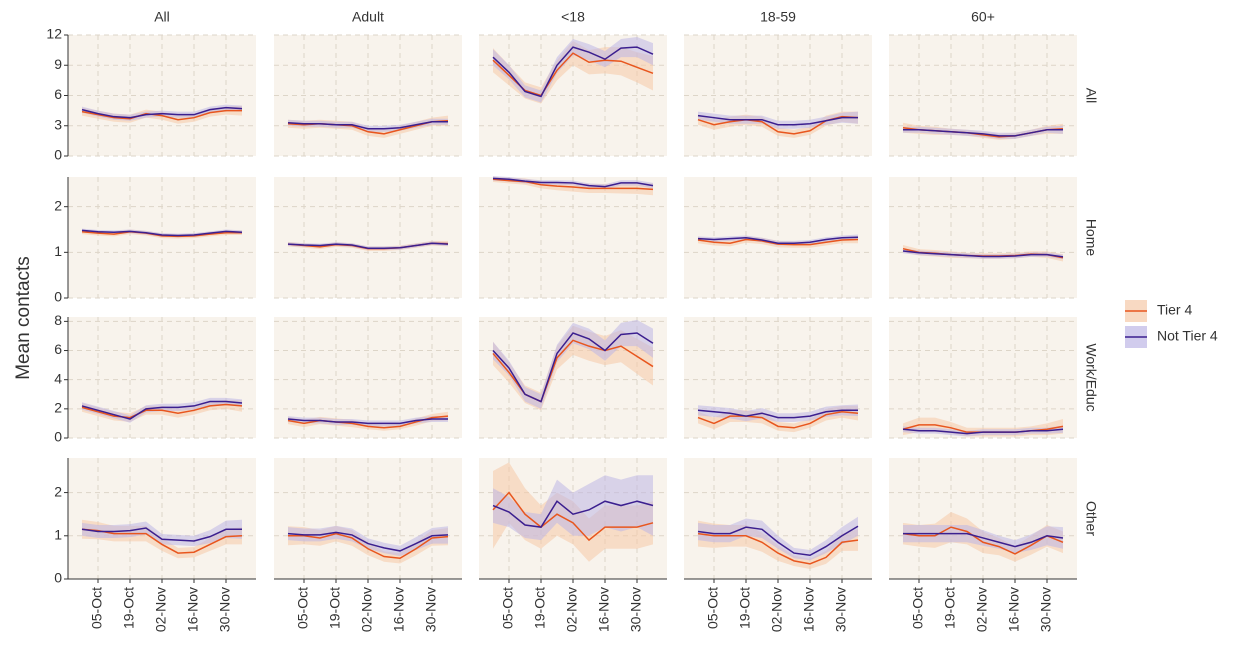  I want to click on y-tick-label: 4, so click(58, 378).